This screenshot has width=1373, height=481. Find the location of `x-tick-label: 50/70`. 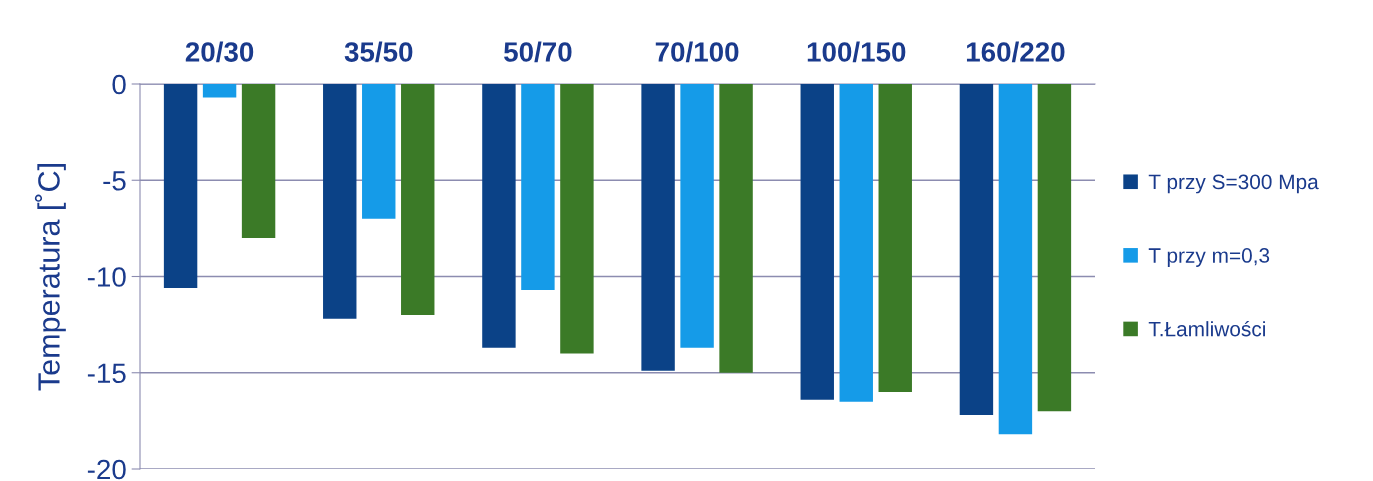

x-tick-label: 50/70 is located at coordinates (538, 52).